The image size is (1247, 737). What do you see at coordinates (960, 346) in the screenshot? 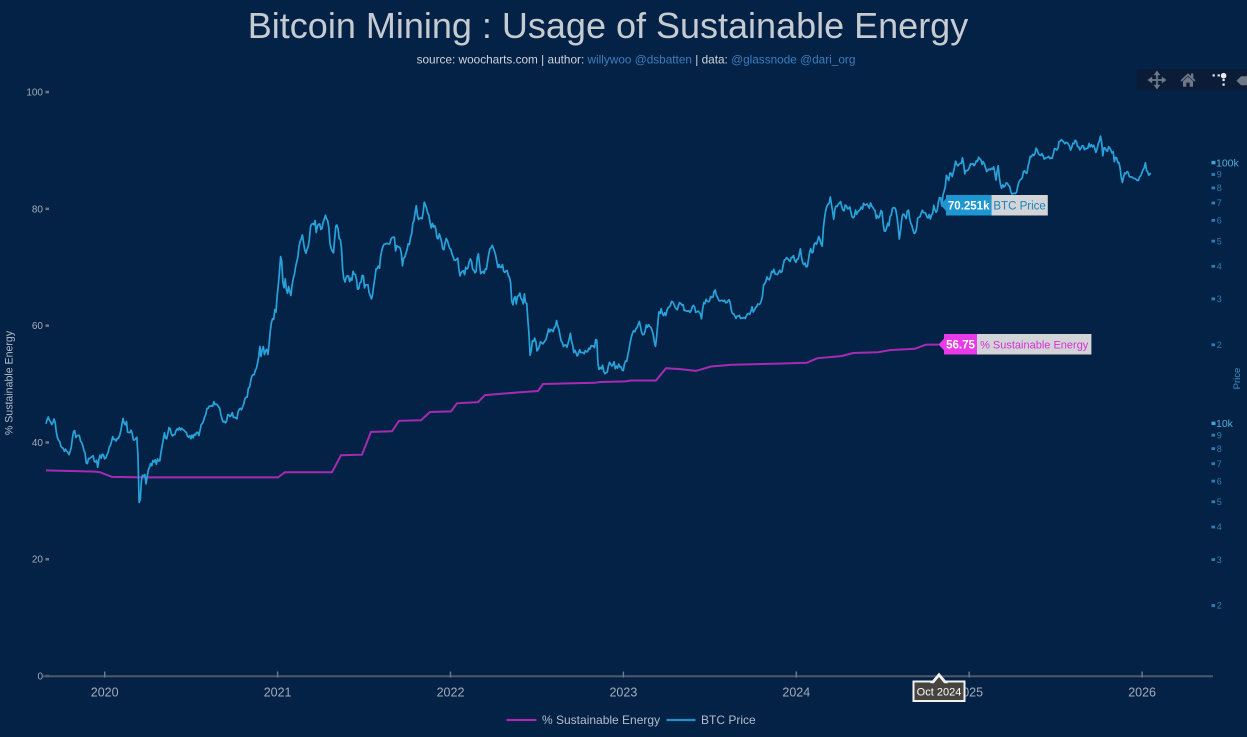
I see `svg-text: 56.75` at bounding box center [960, 346].